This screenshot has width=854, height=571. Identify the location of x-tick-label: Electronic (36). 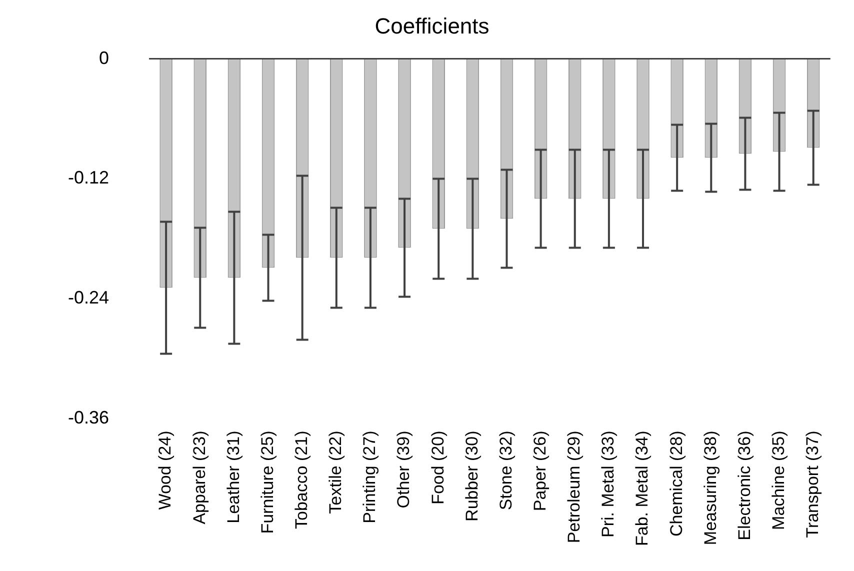
(744, 485).